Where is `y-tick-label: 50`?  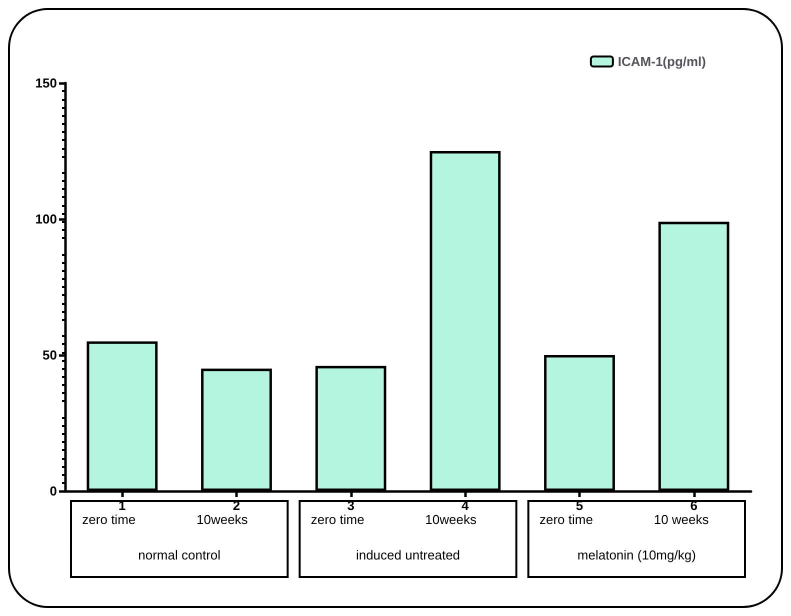 y-tick-label: 50 is located at coordinates (49, 355).